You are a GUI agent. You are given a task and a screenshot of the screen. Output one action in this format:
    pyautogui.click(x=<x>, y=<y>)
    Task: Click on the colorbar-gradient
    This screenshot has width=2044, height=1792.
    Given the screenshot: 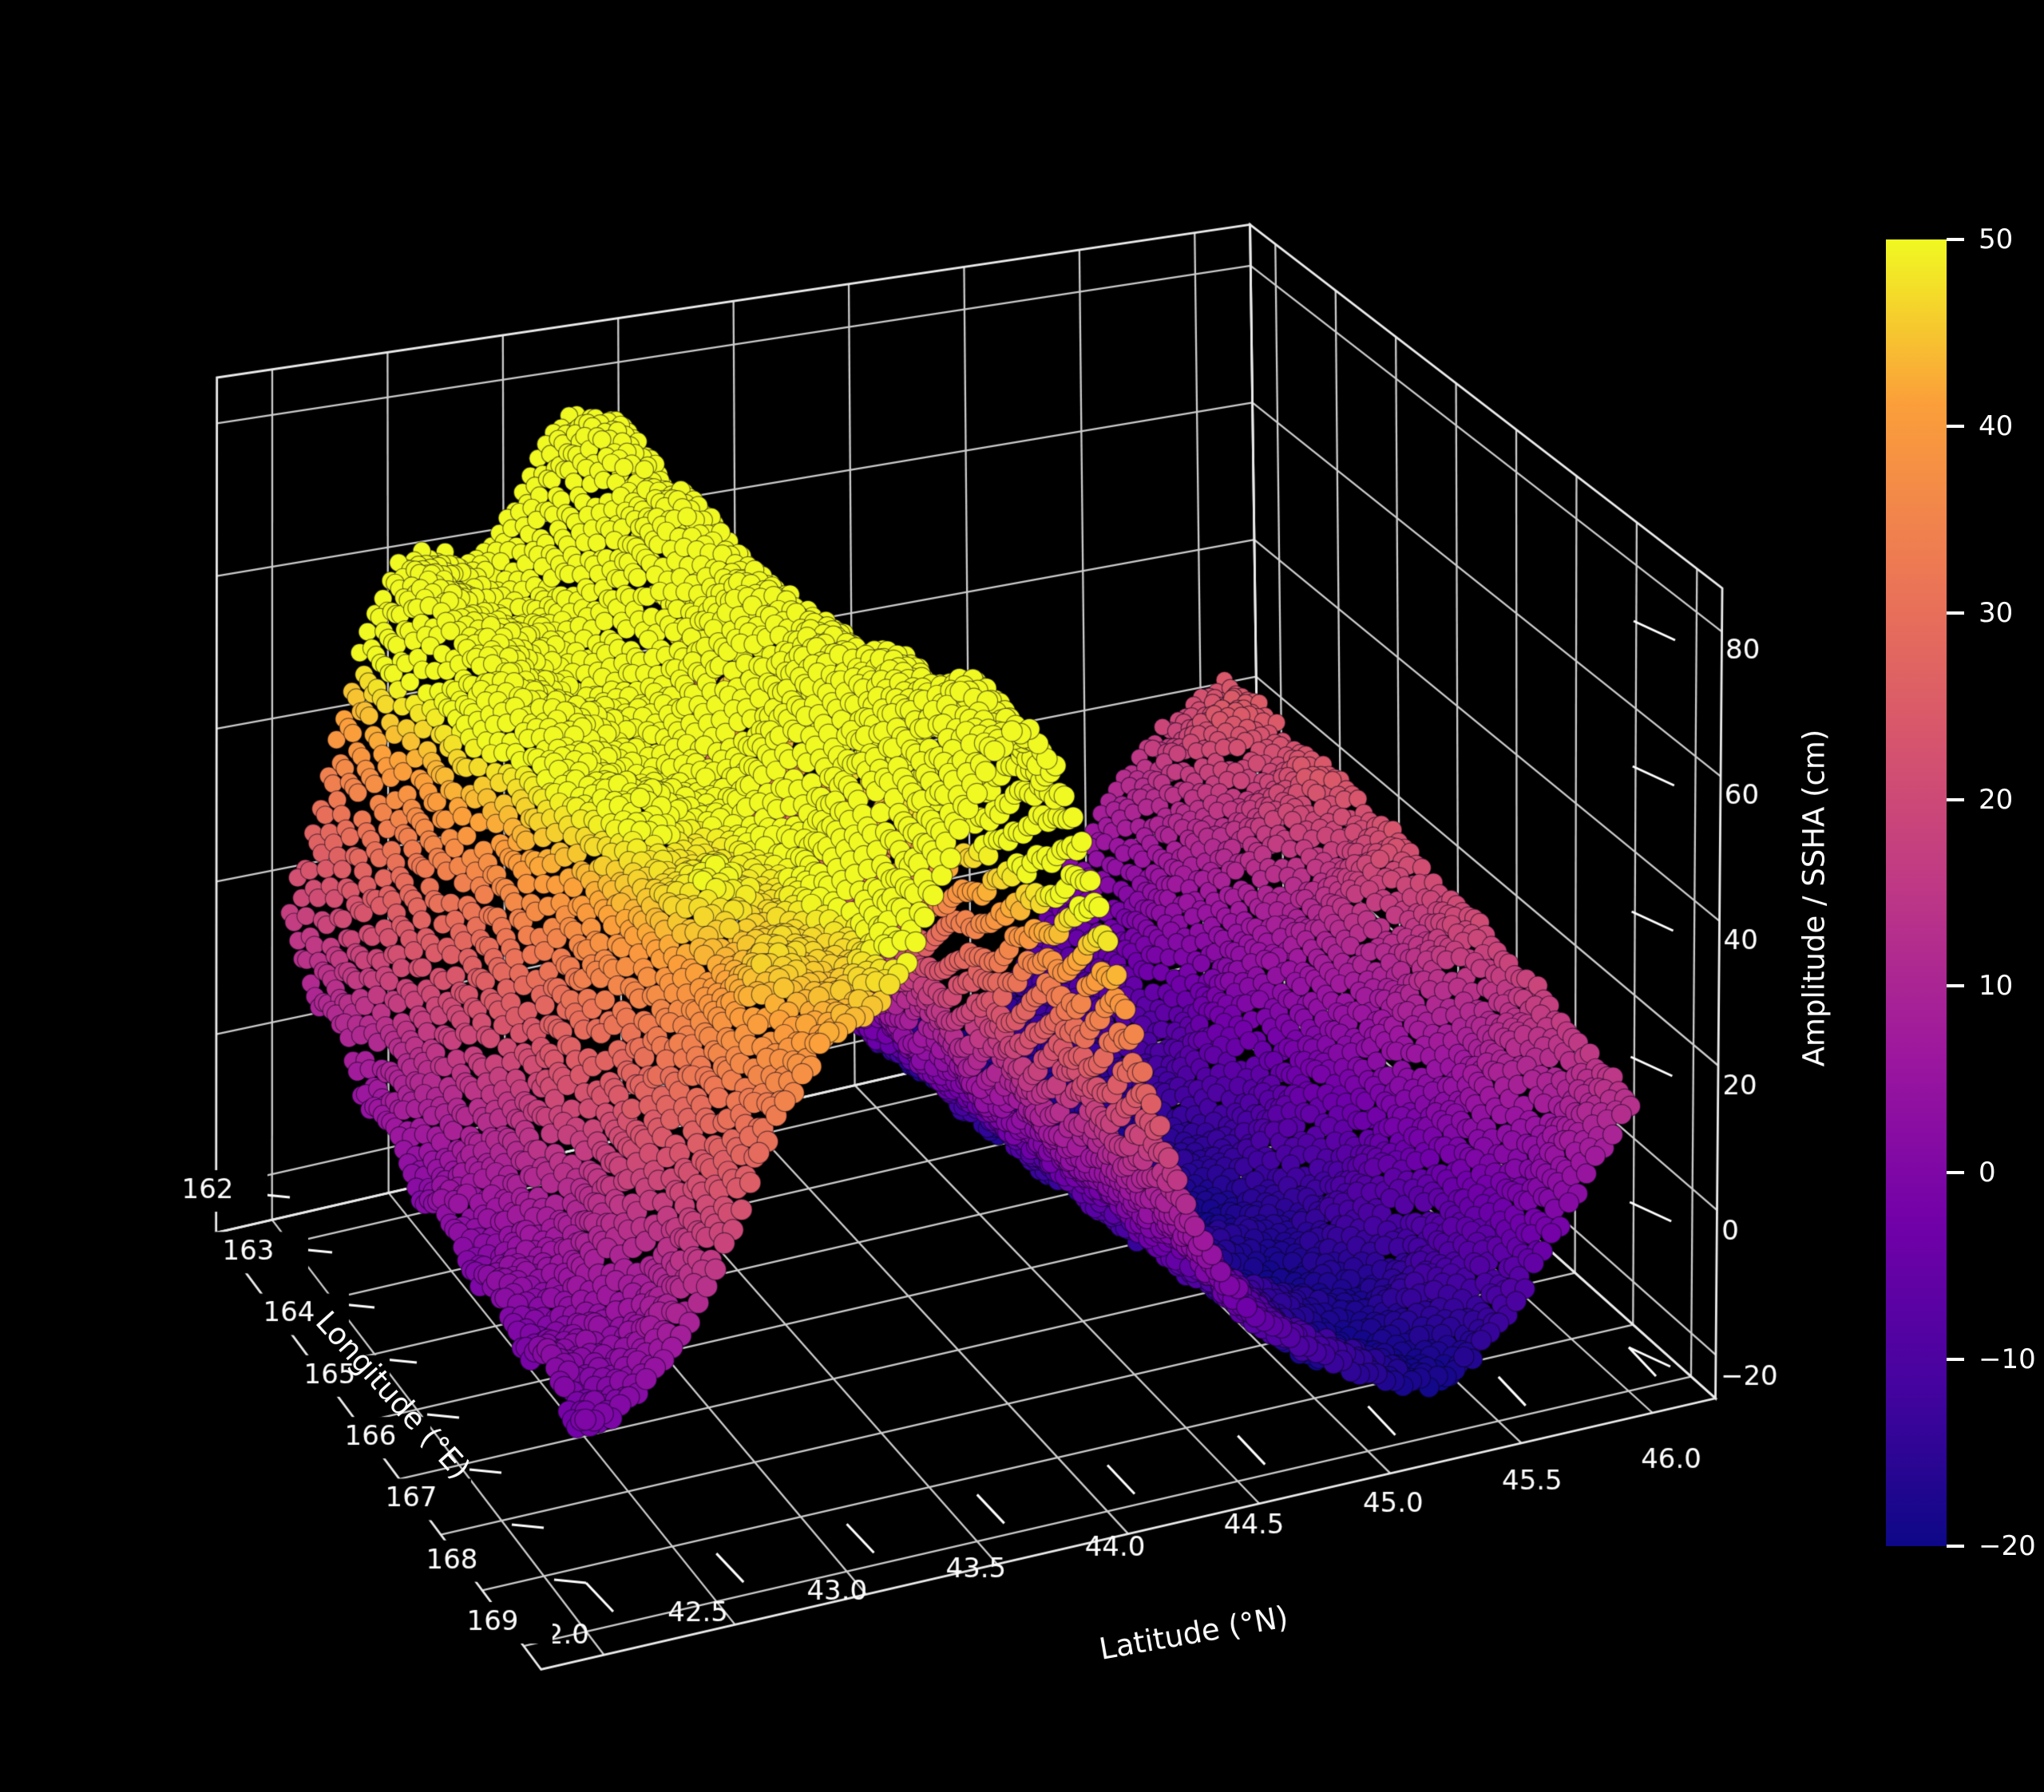 What is the action you would take?
    pyautogui.click(x=1916, y=892)
    